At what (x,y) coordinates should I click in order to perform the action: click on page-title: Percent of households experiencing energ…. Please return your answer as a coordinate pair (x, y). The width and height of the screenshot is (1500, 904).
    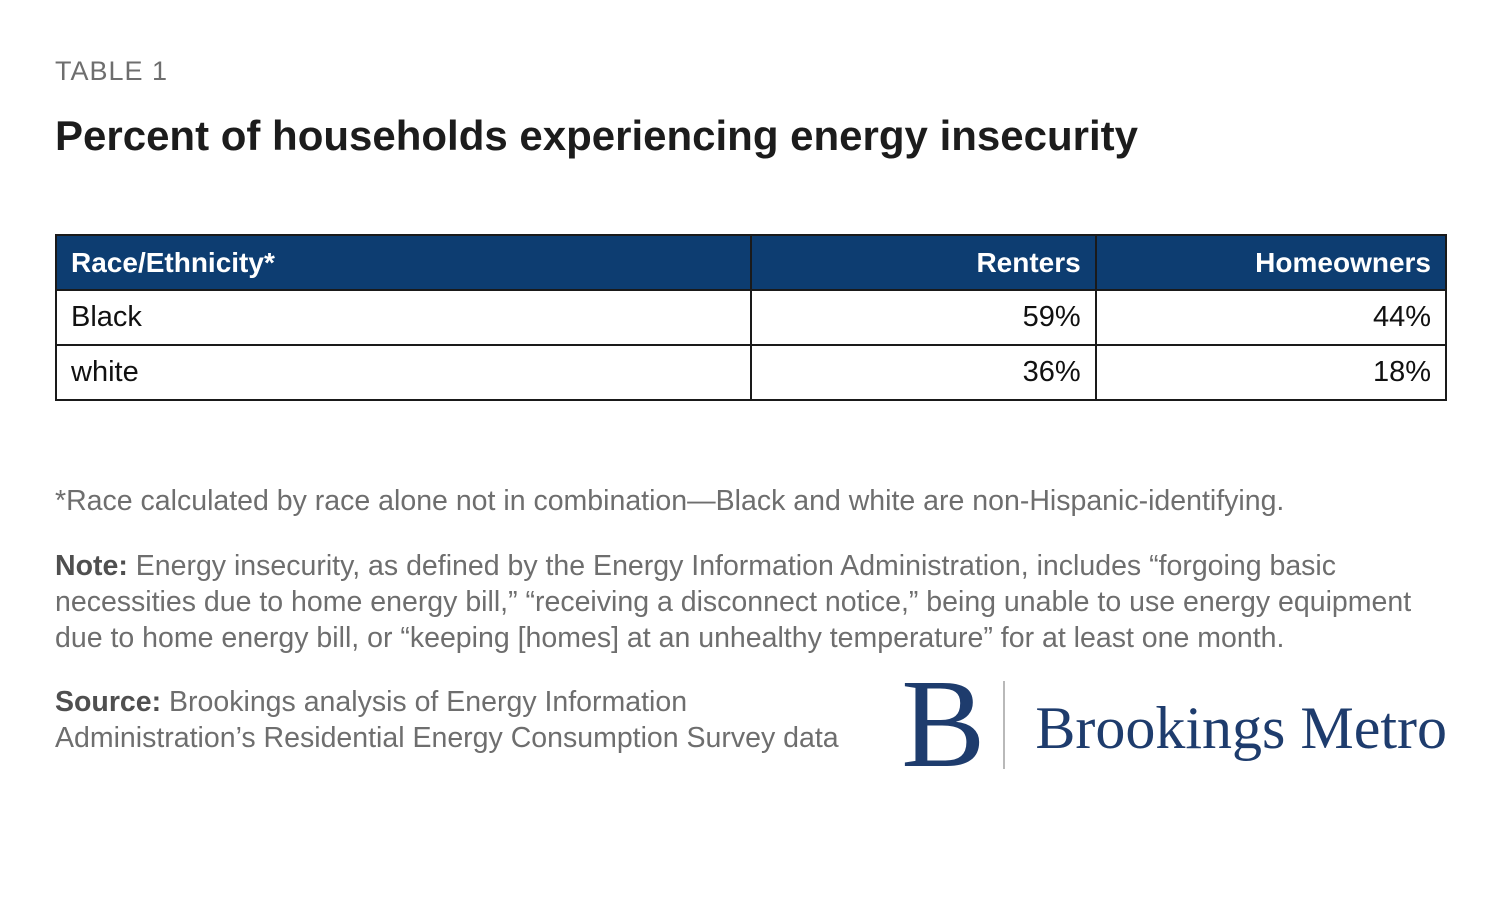
    Looking at the image, I should click on (596, 135).